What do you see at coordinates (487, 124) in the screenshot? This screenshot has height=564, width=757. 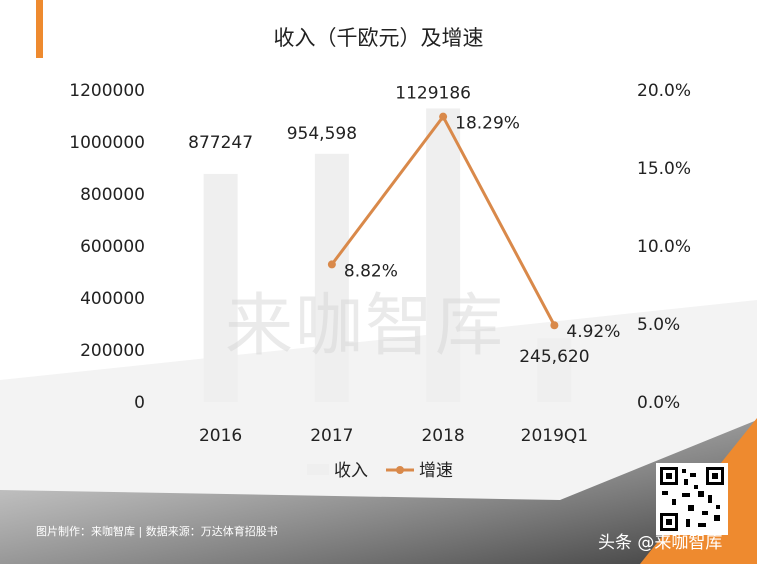 I see `growth-value-label: 18.29%` at bounding box center [487, 124].